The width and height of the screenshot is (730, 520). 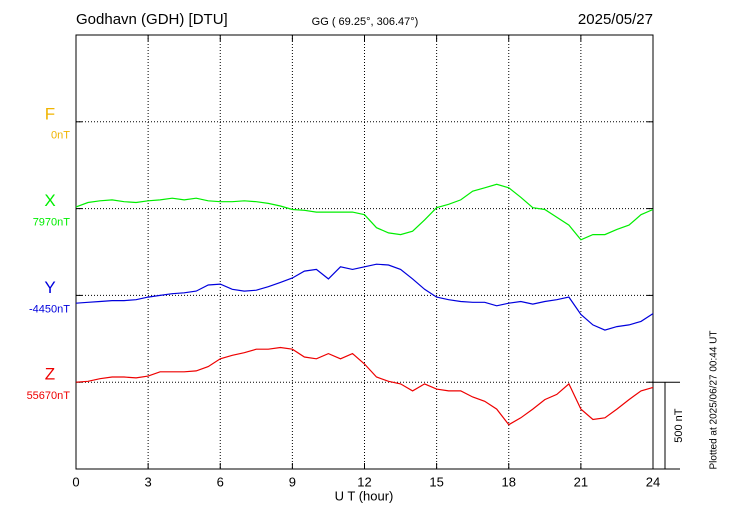 I want to click on series-name: F, so click(x=50, y=113).